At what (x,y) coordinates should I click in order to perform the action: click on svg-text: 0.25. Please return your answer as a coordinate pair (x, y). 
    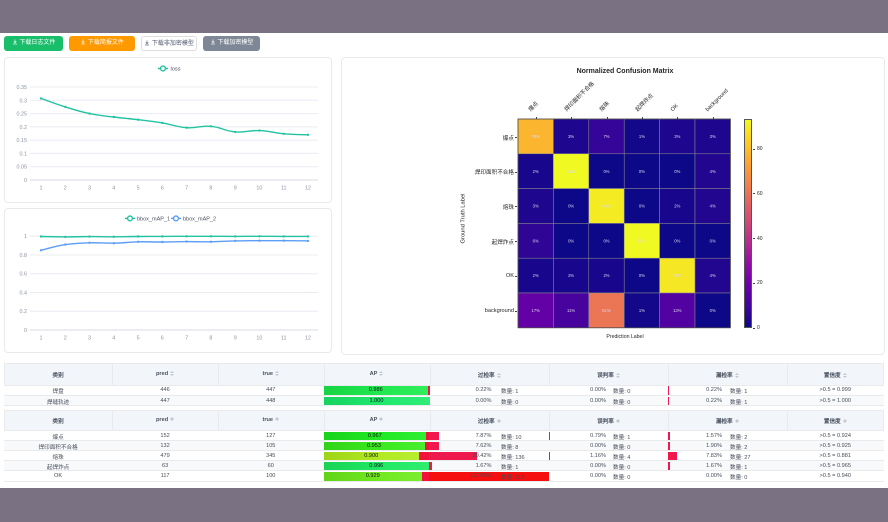
    Looking at the image, I should click on (22, 115).